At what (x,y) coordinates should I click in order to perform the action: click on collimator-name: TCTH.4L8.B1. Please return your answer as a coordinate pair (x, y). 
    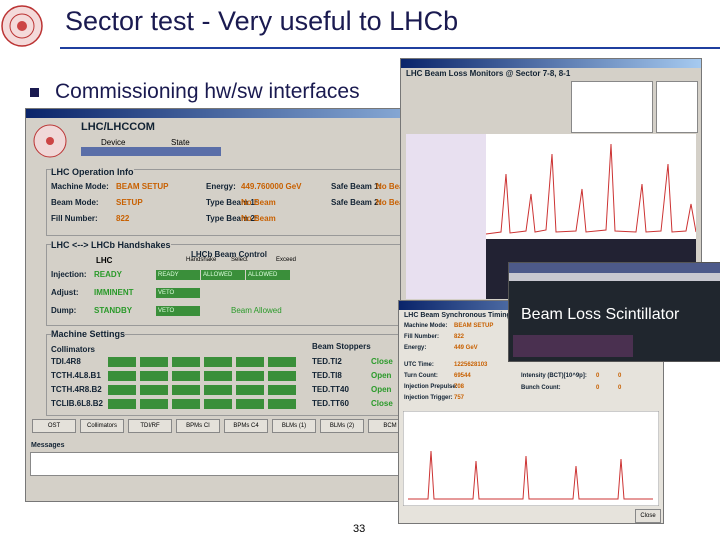
    Looking at the image, I should click on (76, 375).